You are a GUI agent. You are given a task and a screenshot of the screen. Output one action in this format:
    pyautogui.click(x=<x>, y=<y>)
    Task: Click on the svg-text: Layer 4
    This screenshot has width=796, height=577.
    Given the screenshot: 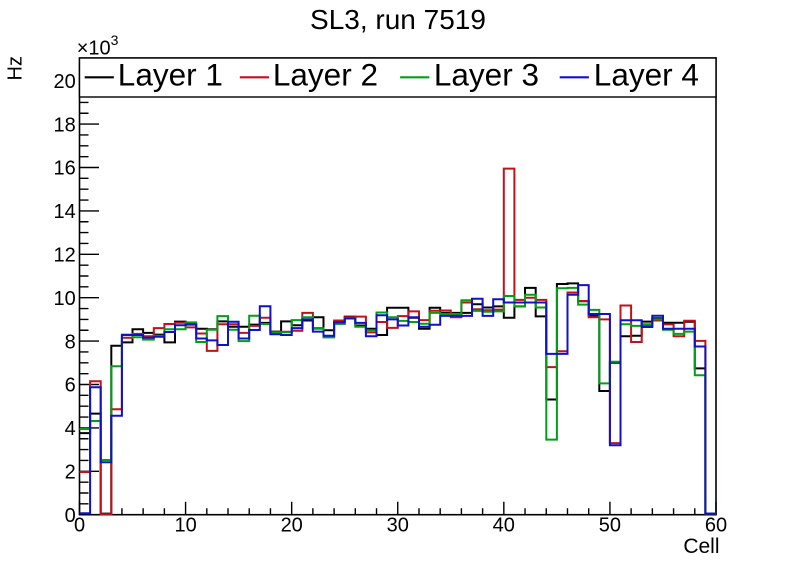 What is the action you would take?
    pyautogui.click(x=646, y=74)
    